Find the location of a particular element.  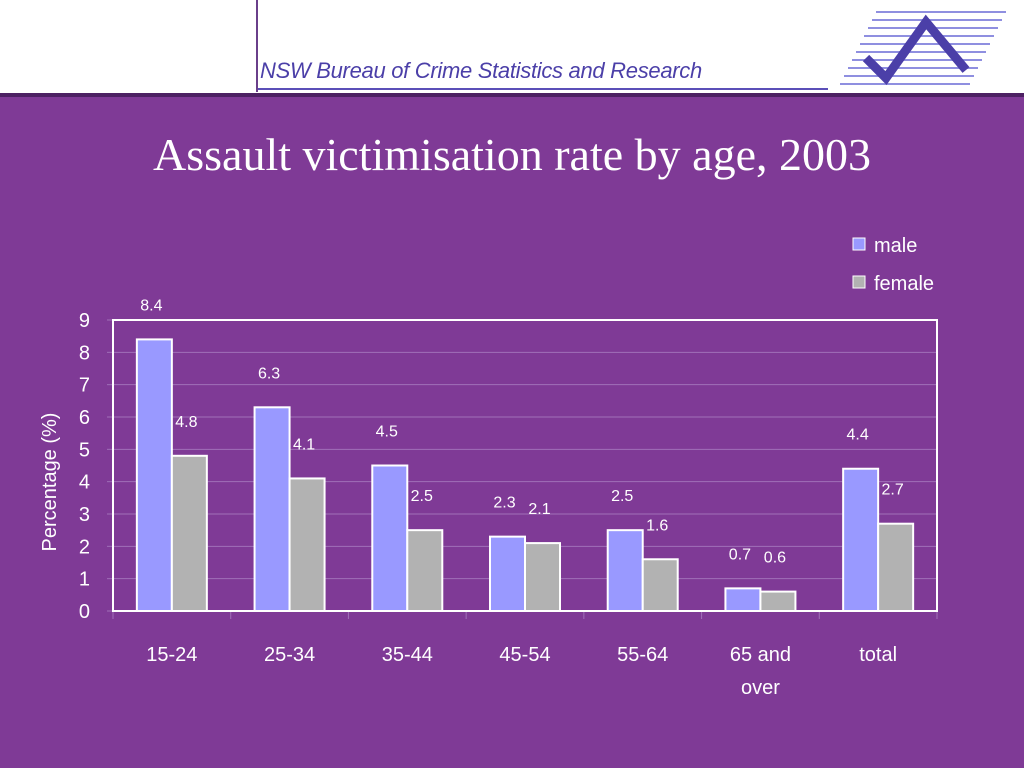

y-tick-label: 0 is located at coordinates (84, 612).